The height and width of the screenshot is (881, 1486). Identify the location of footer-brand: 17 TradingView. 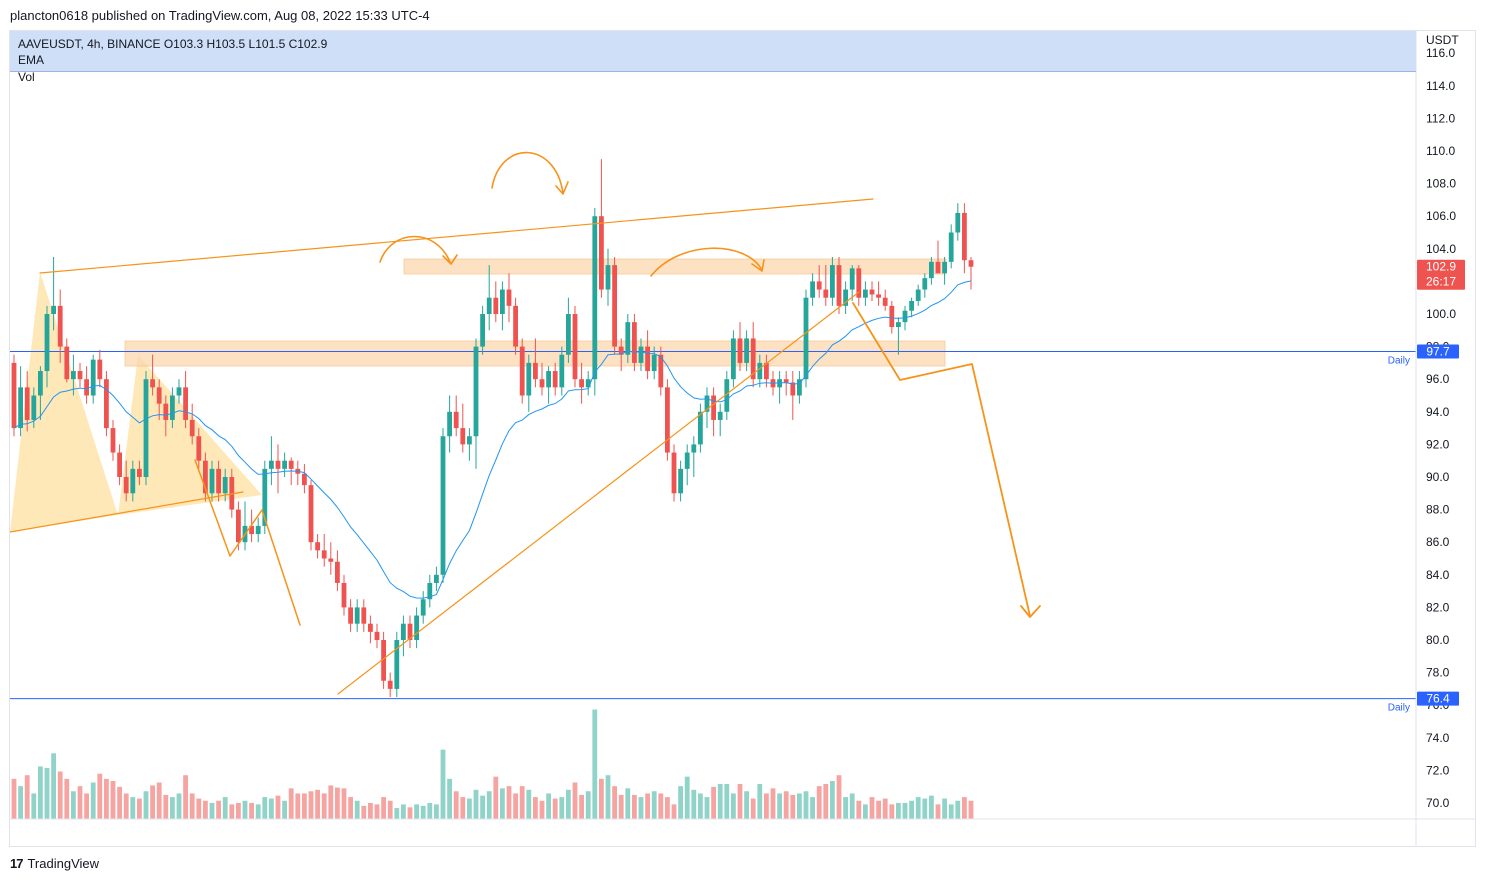
(54, 863).